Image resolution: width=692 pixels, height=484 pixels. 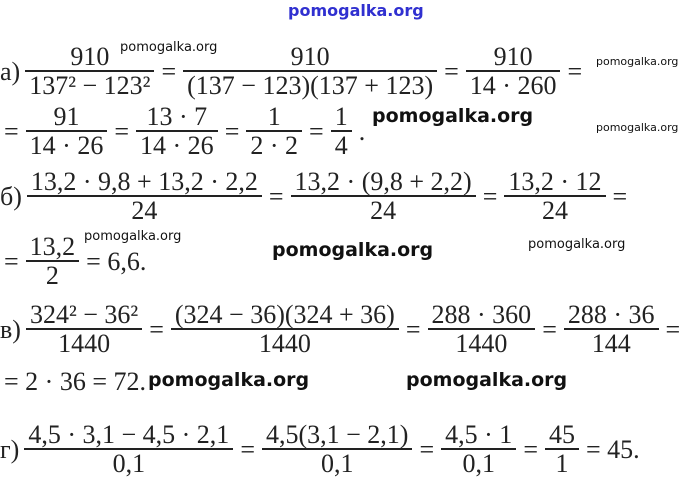 I want to click on fraction: 13,2 2, so click(x=52, y=262).